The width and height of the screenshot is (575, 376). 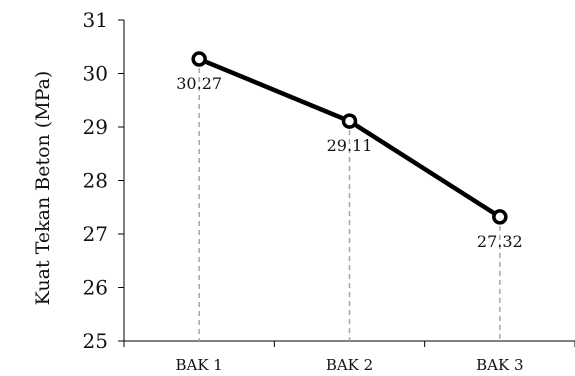 What do you see at coordinates (500, 241) in the screenshot?
I see `data-label: 27.32` at bounding box center [500, 241].